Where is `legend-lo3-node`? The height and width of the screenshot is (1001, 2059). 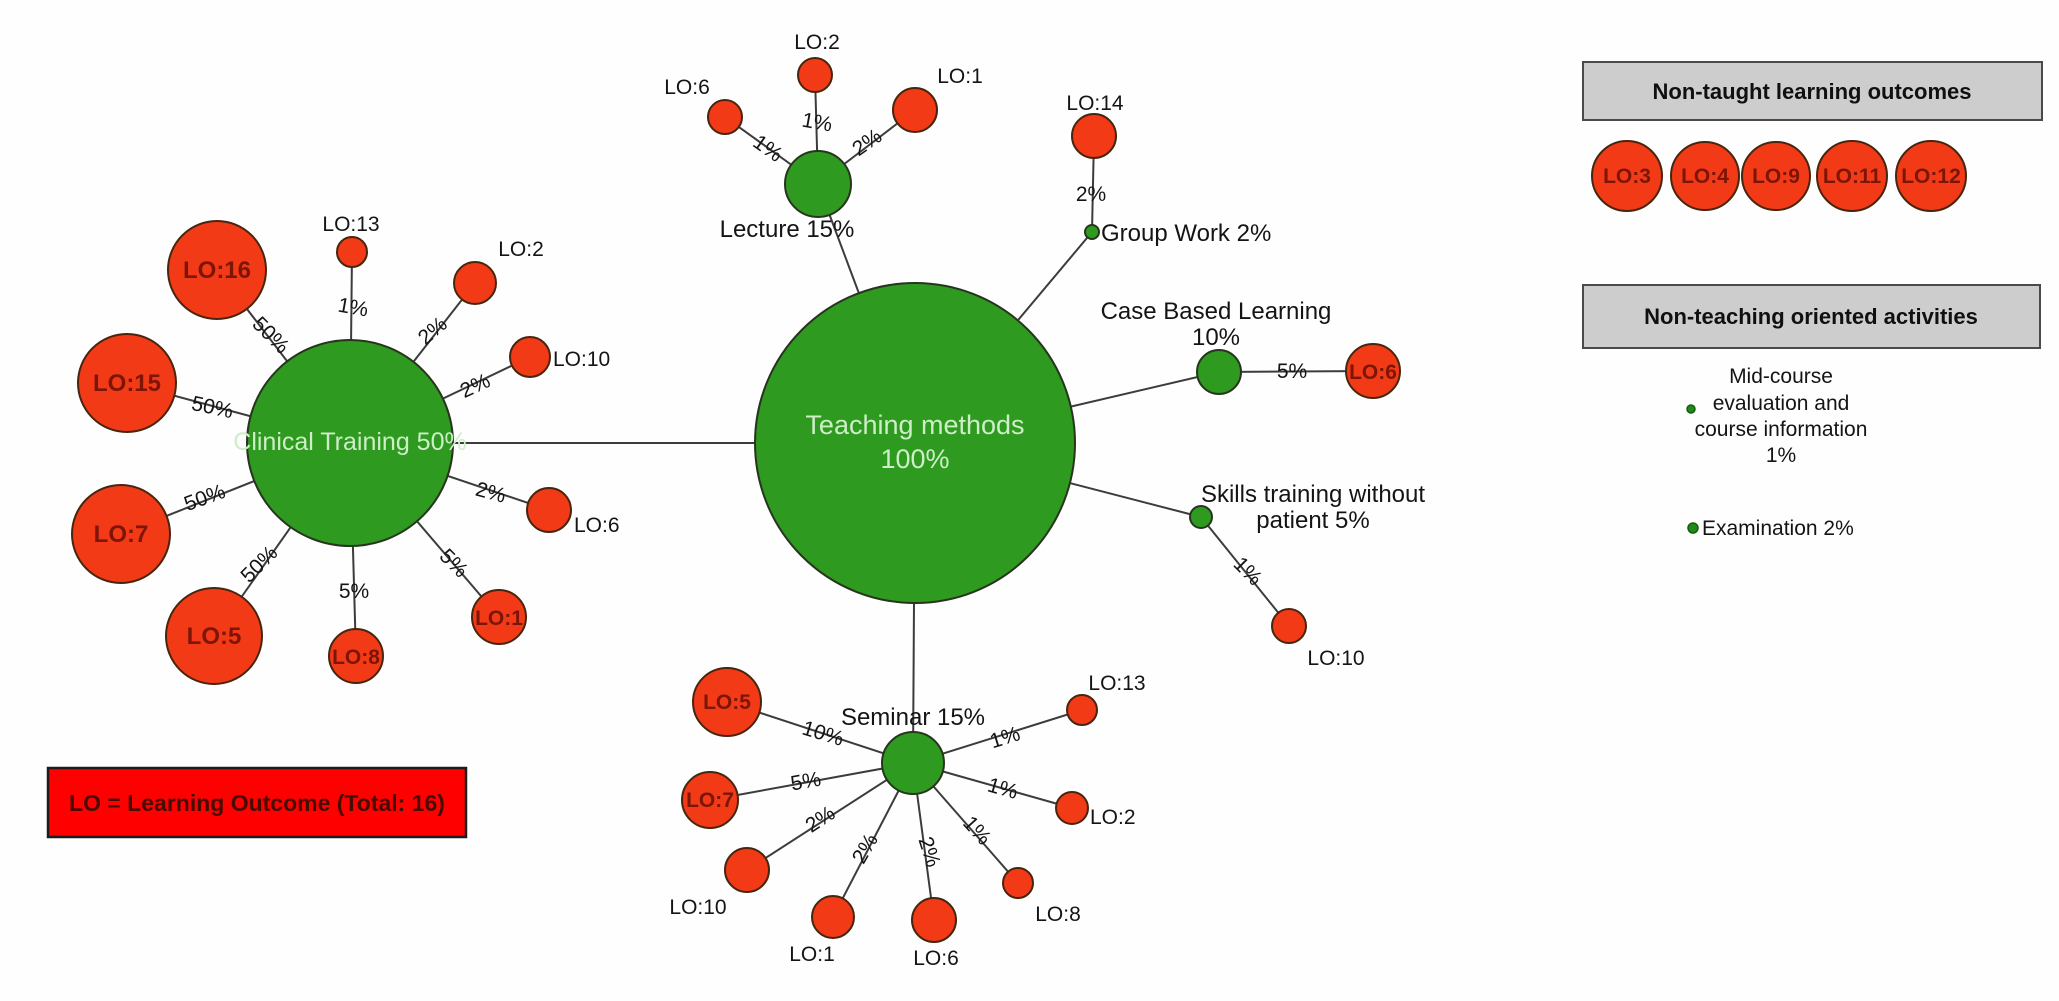 legend-lo3-node is located at coordinates (1627, 176).